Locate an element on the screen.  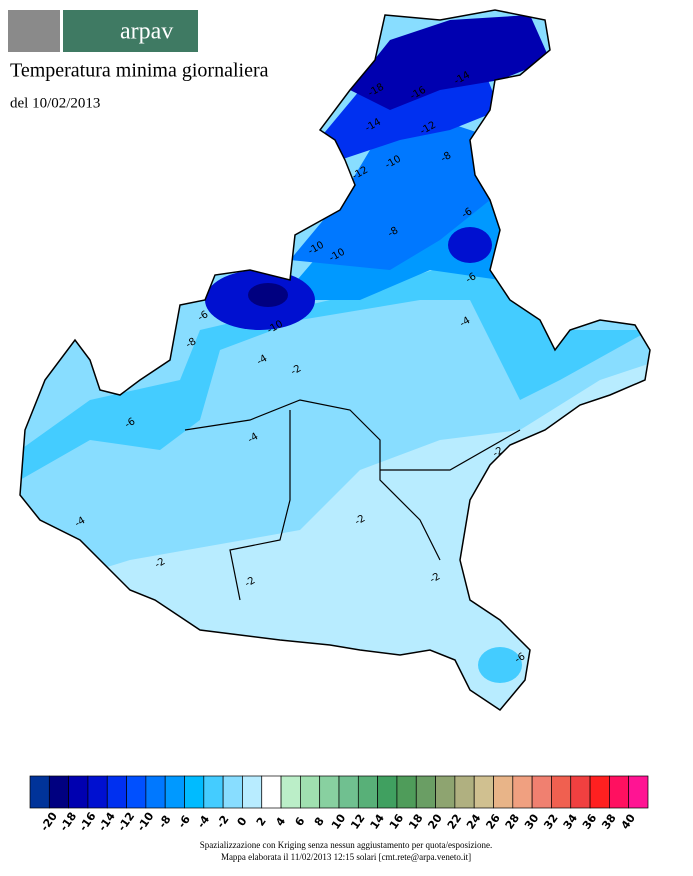
legend-tick-label: 6 is located at coordinates (299, 822).